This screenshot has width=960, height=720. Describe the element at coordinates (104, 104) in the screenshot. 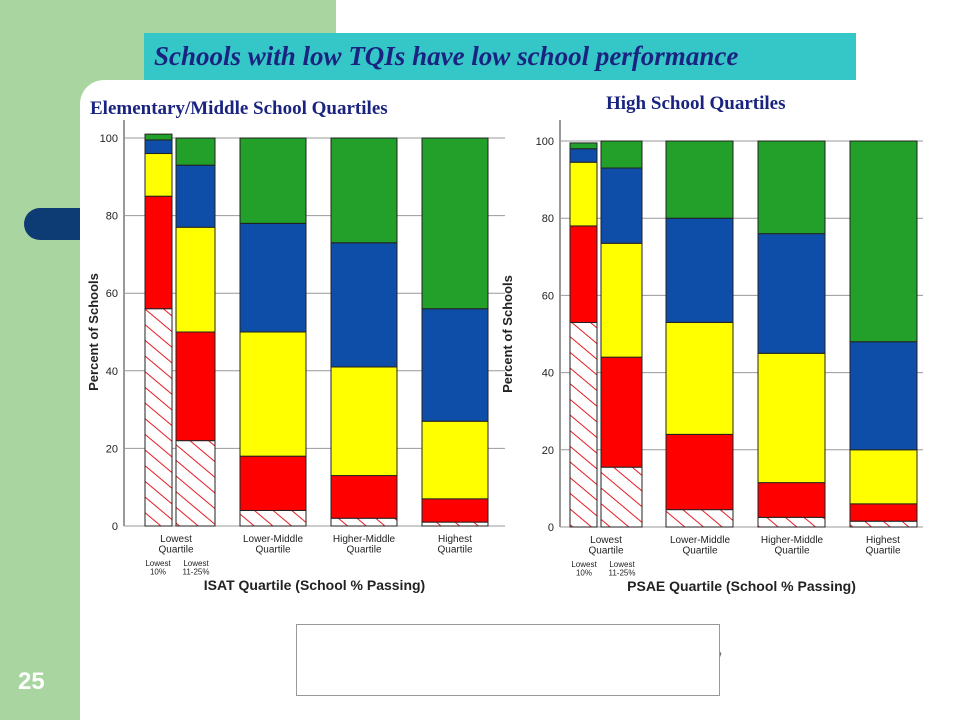

I see `corner-curve` at that location.